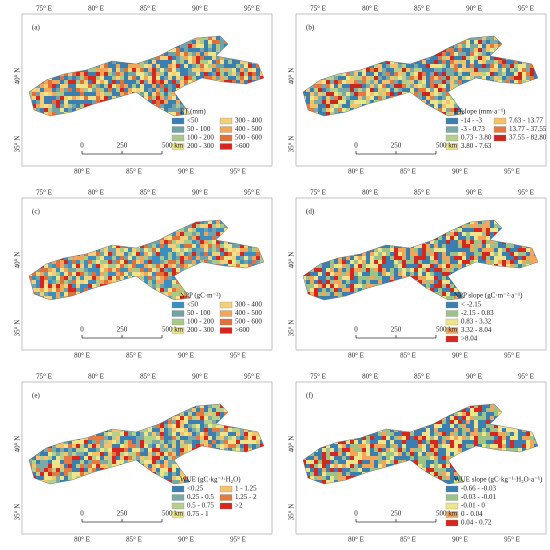  What do you see at coordinates (252, 193) in the screenshot?
I see `longitude-label: 95° E` at bounding box center [252, 193].